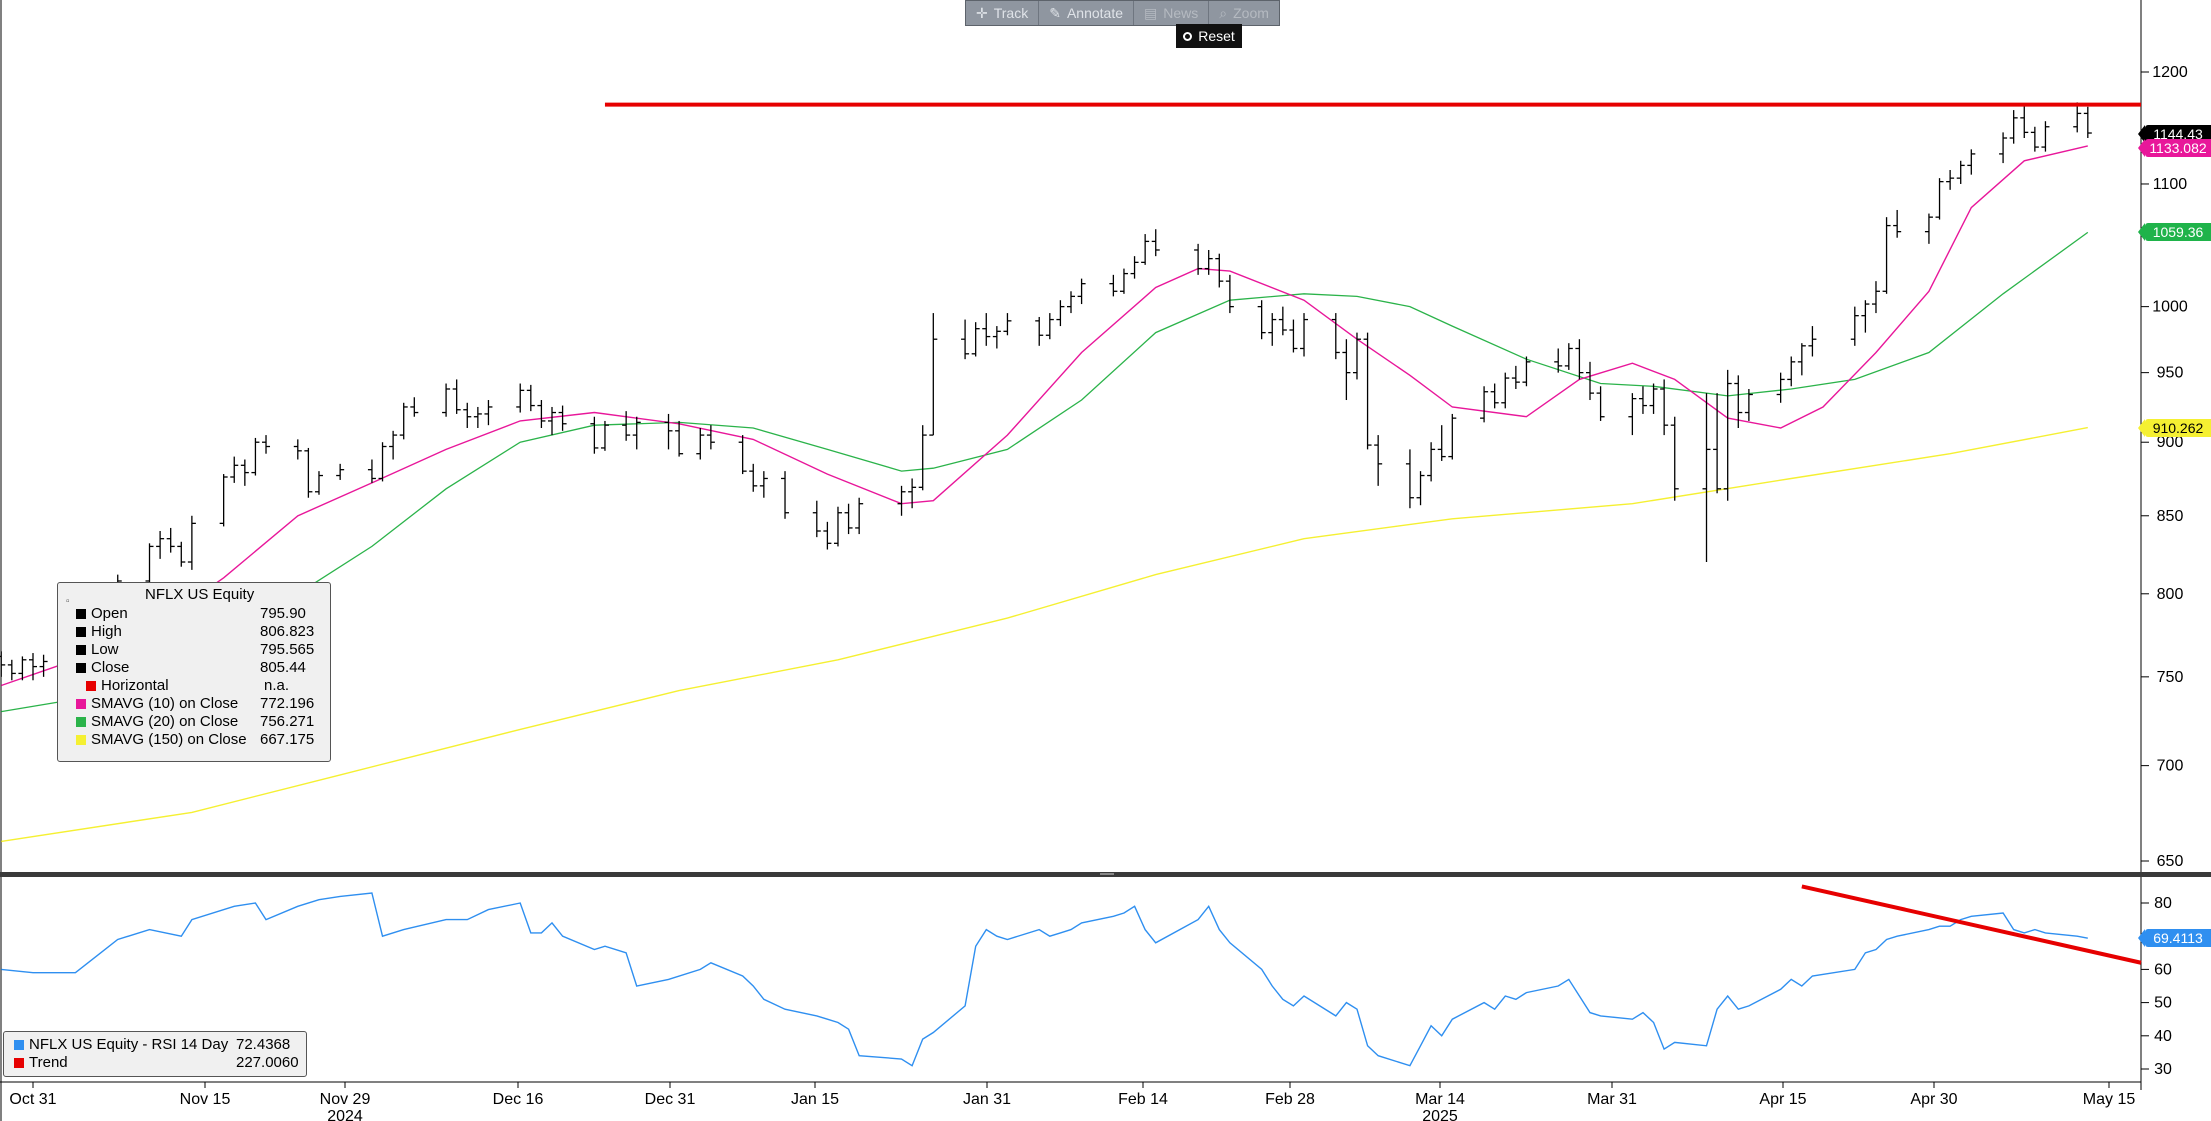 The width and height of the screenshot is (2211, 1121). What do you see at coordinates (199, 668) in the screenshot?
I see `legend-row: Close 805.44` at bounding box center [199, 668].